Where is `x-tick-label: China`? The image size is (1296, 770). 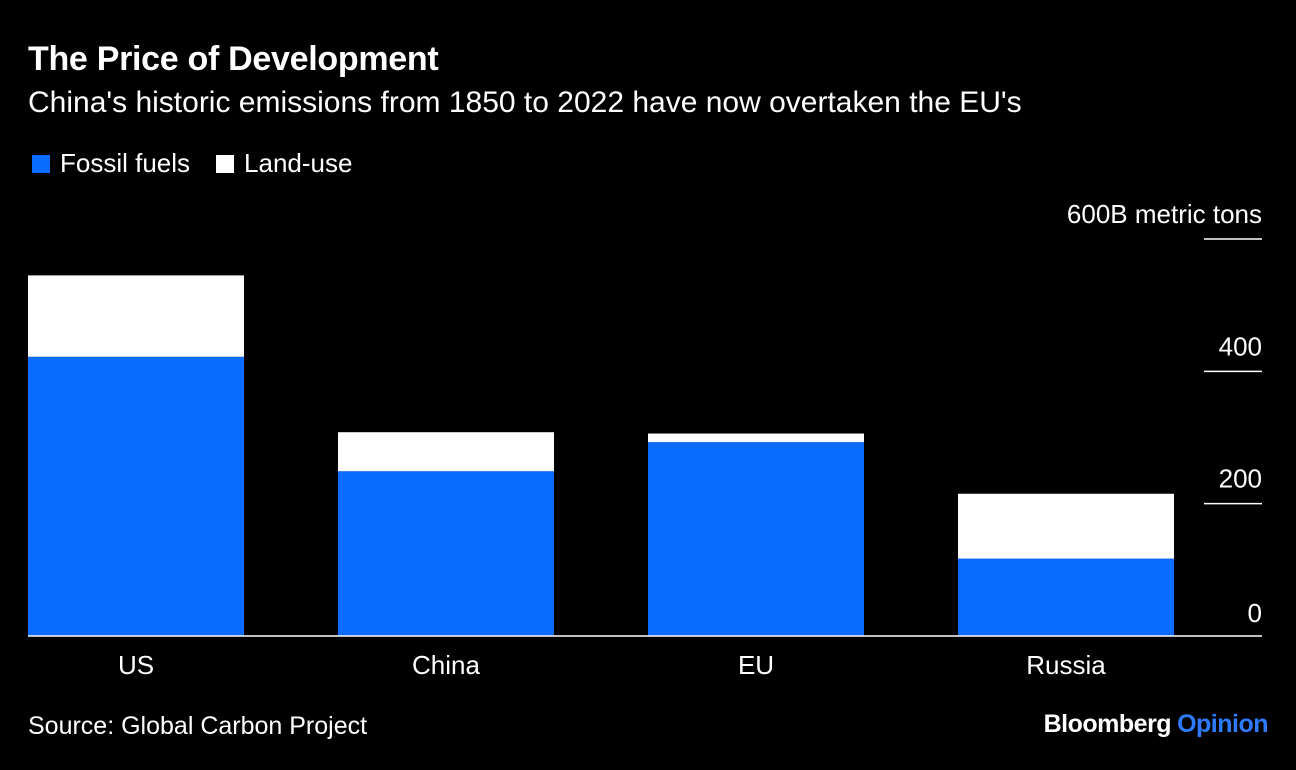
x-tick-label: China is located at coordinates (446, 665).